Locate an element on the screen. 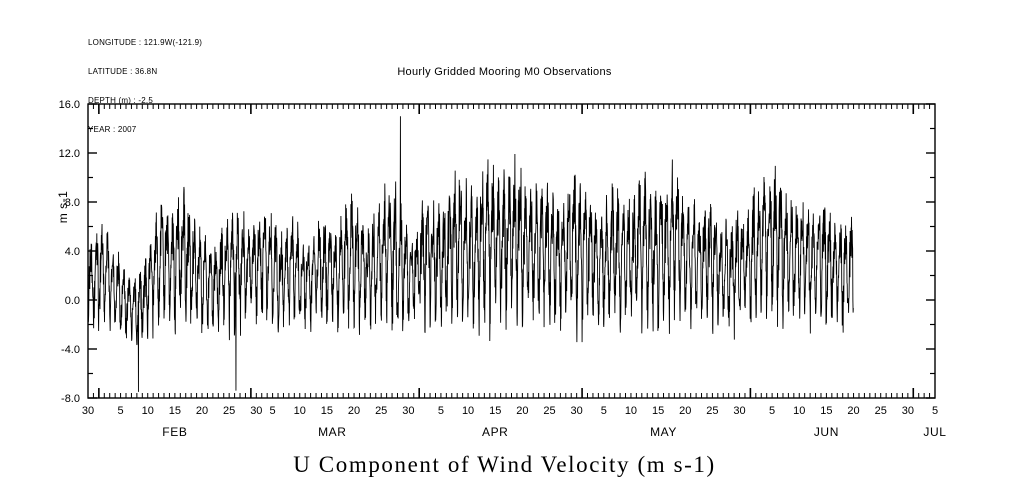 Image resolution: width=1009 pixels, height=504 pixels. svg-text: JUN is located at coordinates (826, 432).